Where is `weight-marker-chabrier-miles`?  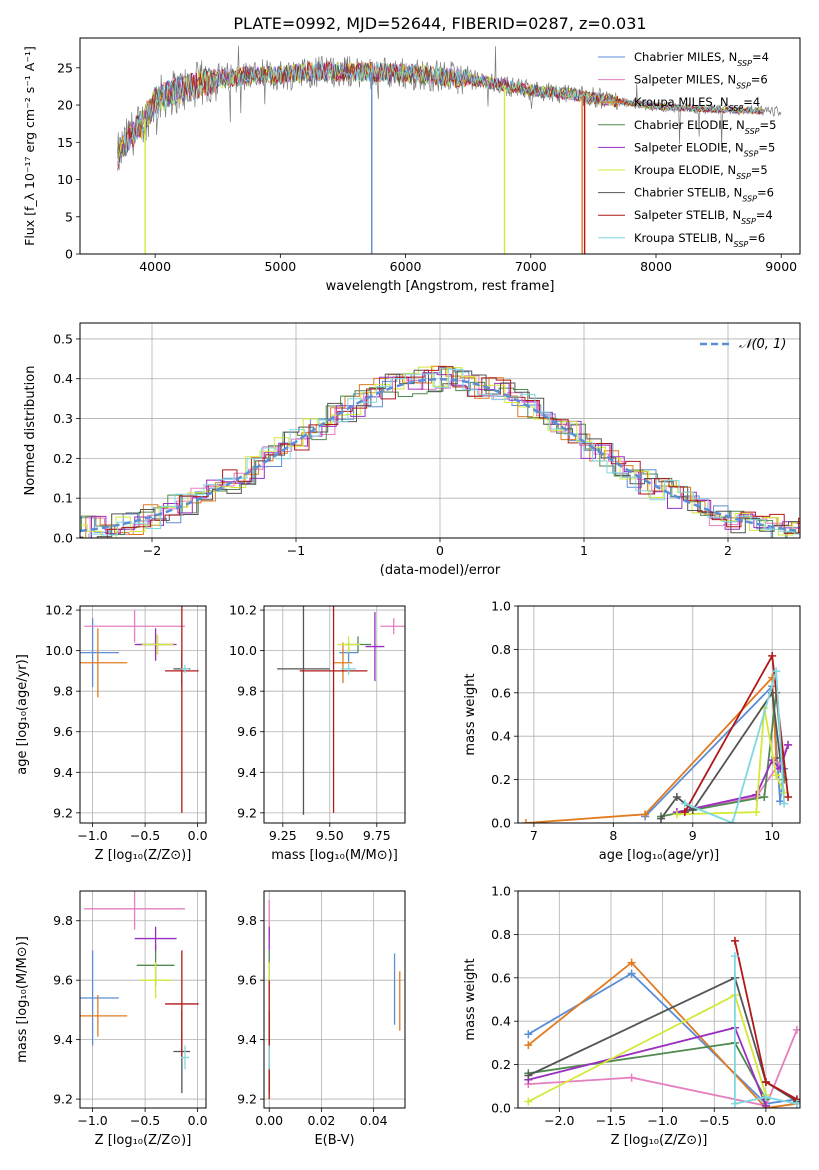
weight-marker-chabrier-miles is located at coordinates (631, 973).